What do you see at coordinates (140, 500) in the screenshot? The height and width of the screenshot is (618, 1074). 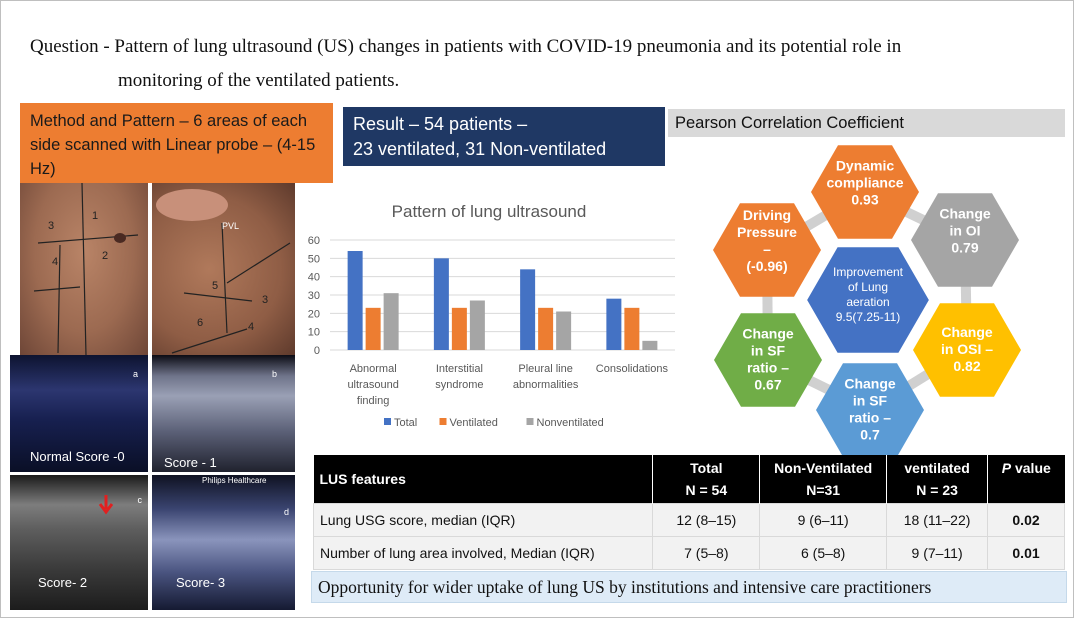 I see `ultrasound-tag-c: c` at bounding box center [140, 500].